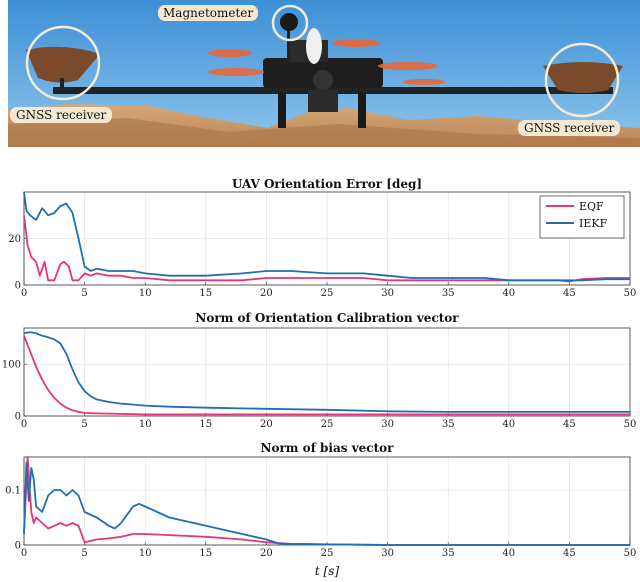  Describe the element at coordinates (326, 375) in the screenshot. I see `series-line-eqf` at that location.